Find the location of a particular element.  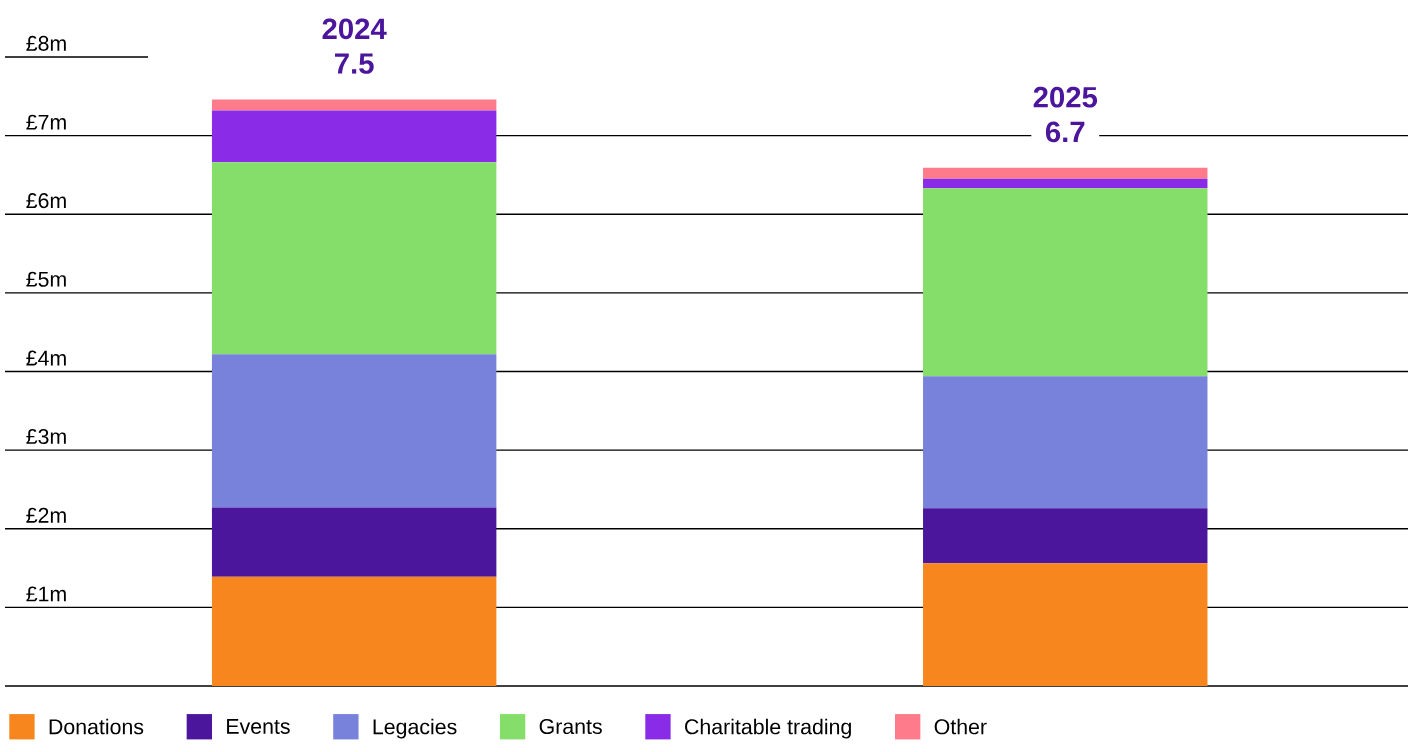

y-tick-label: £7m is located at coordinates (46, 122).